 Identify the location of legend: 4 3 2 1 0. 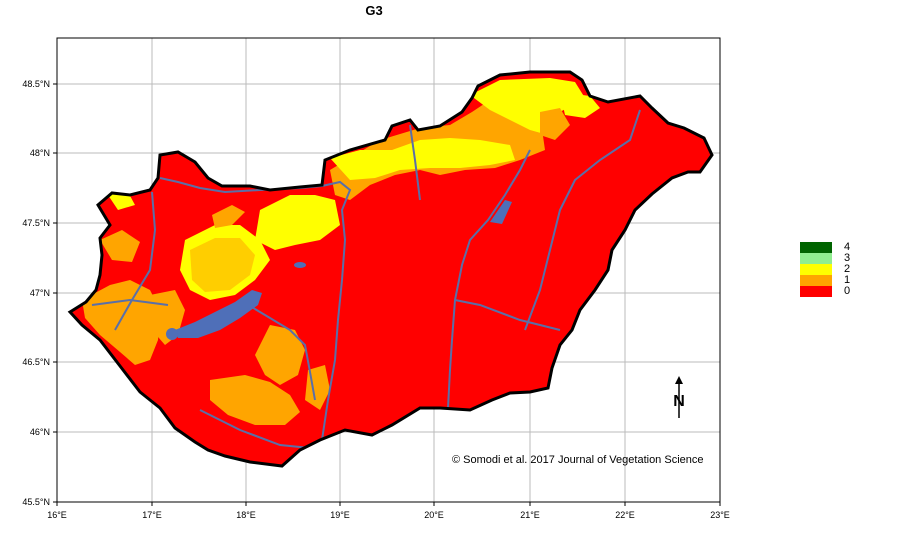
(825, 269).